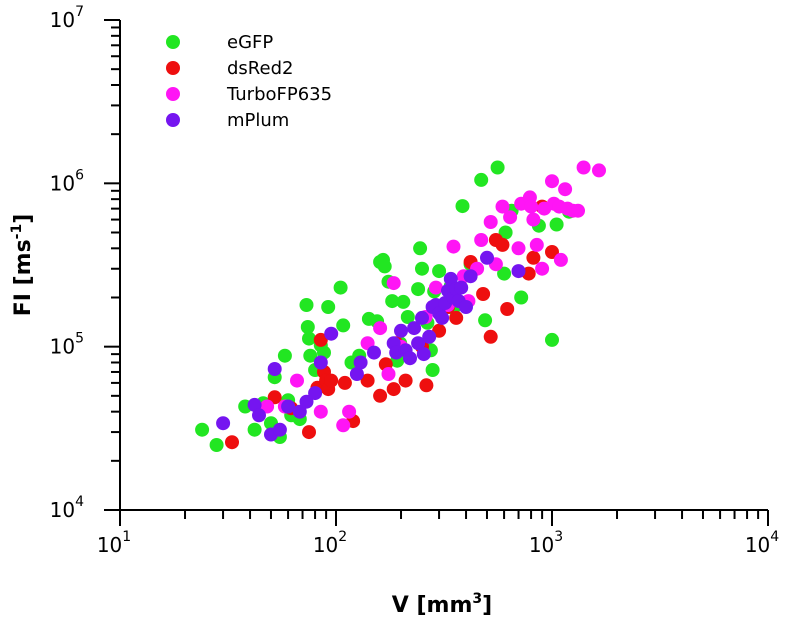 The image size is (793, 625). Describe the element at coordinates (17, 232) in the screenshot. I see `y-axis-label-superscript: -1` at that location.